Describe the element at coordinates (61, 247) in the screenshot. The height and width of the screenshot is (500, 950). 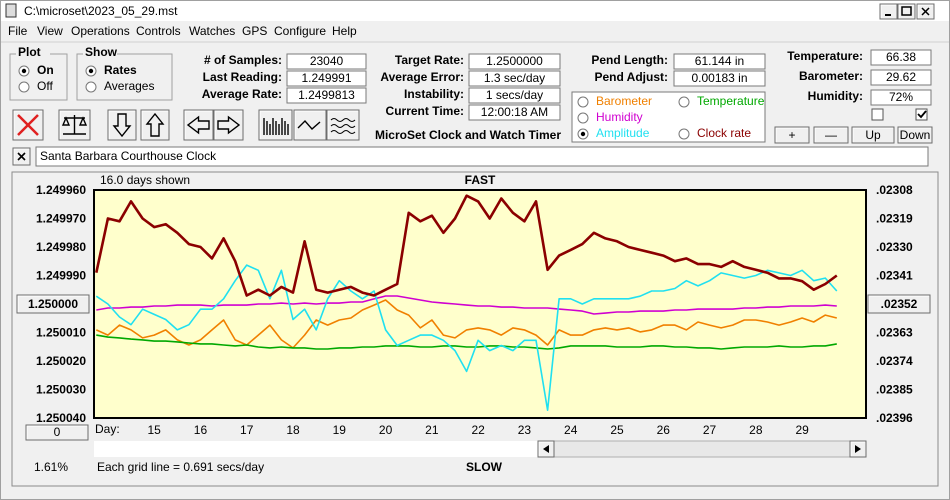
I see `y-tick-label: 1.249980` at that location.